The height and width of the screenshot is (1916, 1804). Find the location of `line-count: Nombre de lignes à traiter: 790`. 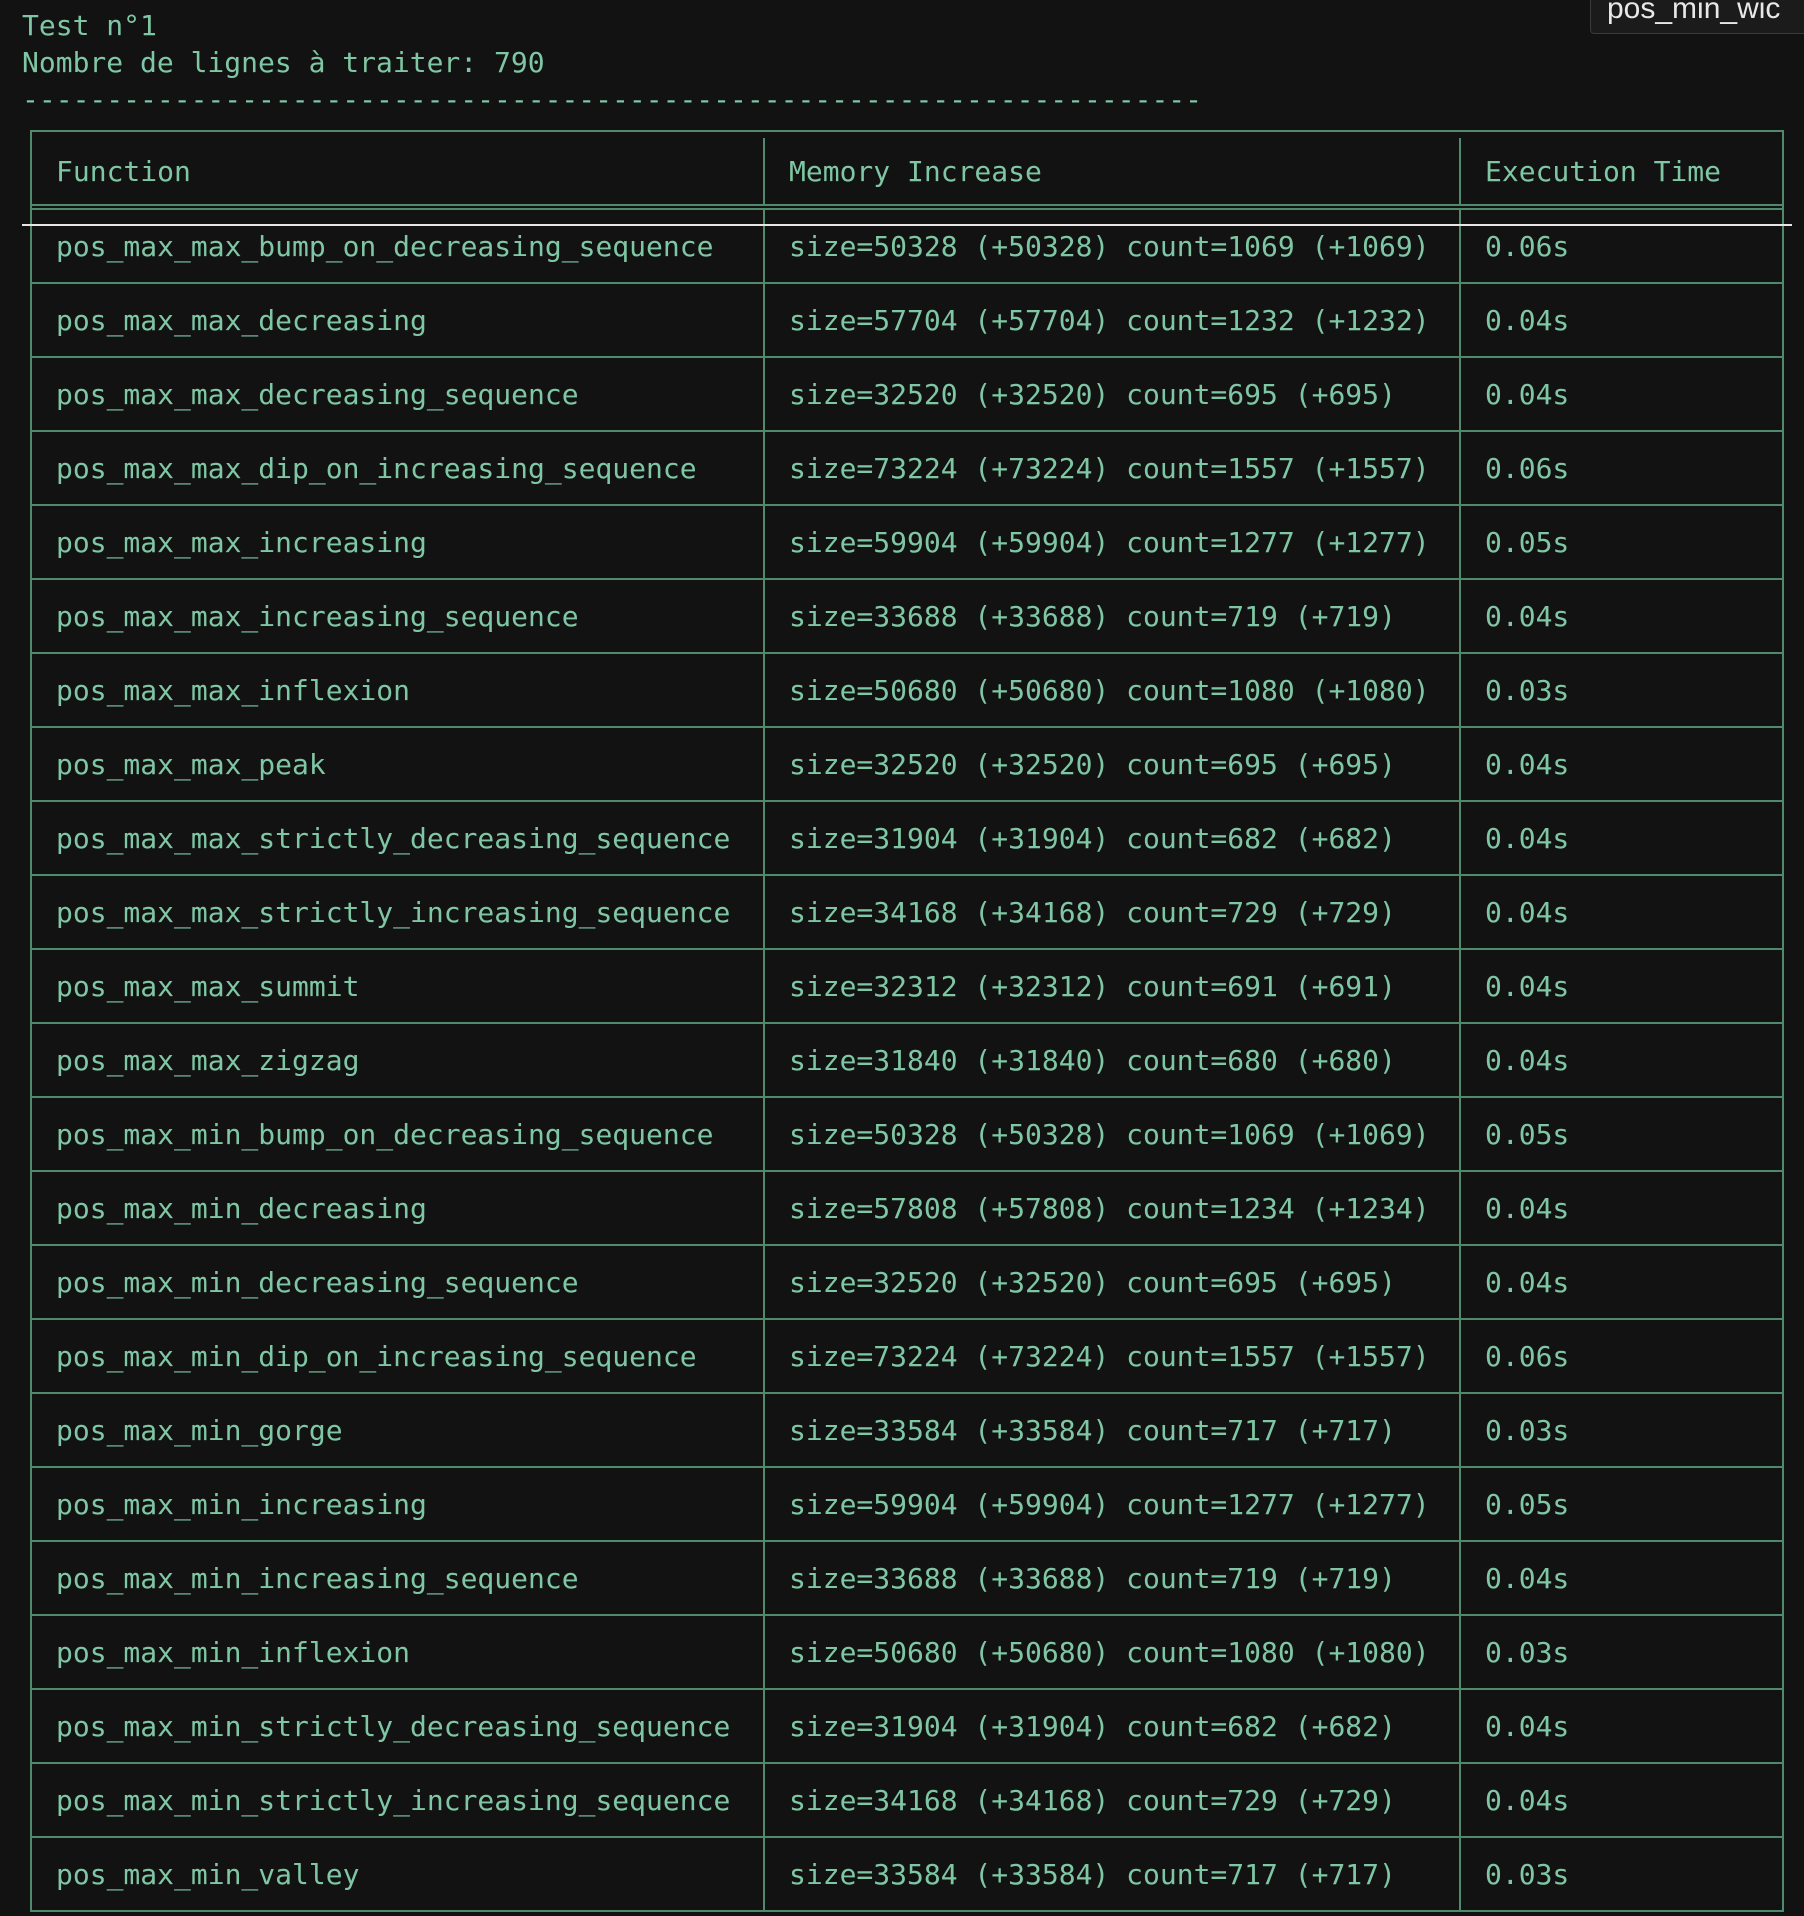

line-count: Nombre de lignes à traiter: 790 is located at coordinates (283, 62).